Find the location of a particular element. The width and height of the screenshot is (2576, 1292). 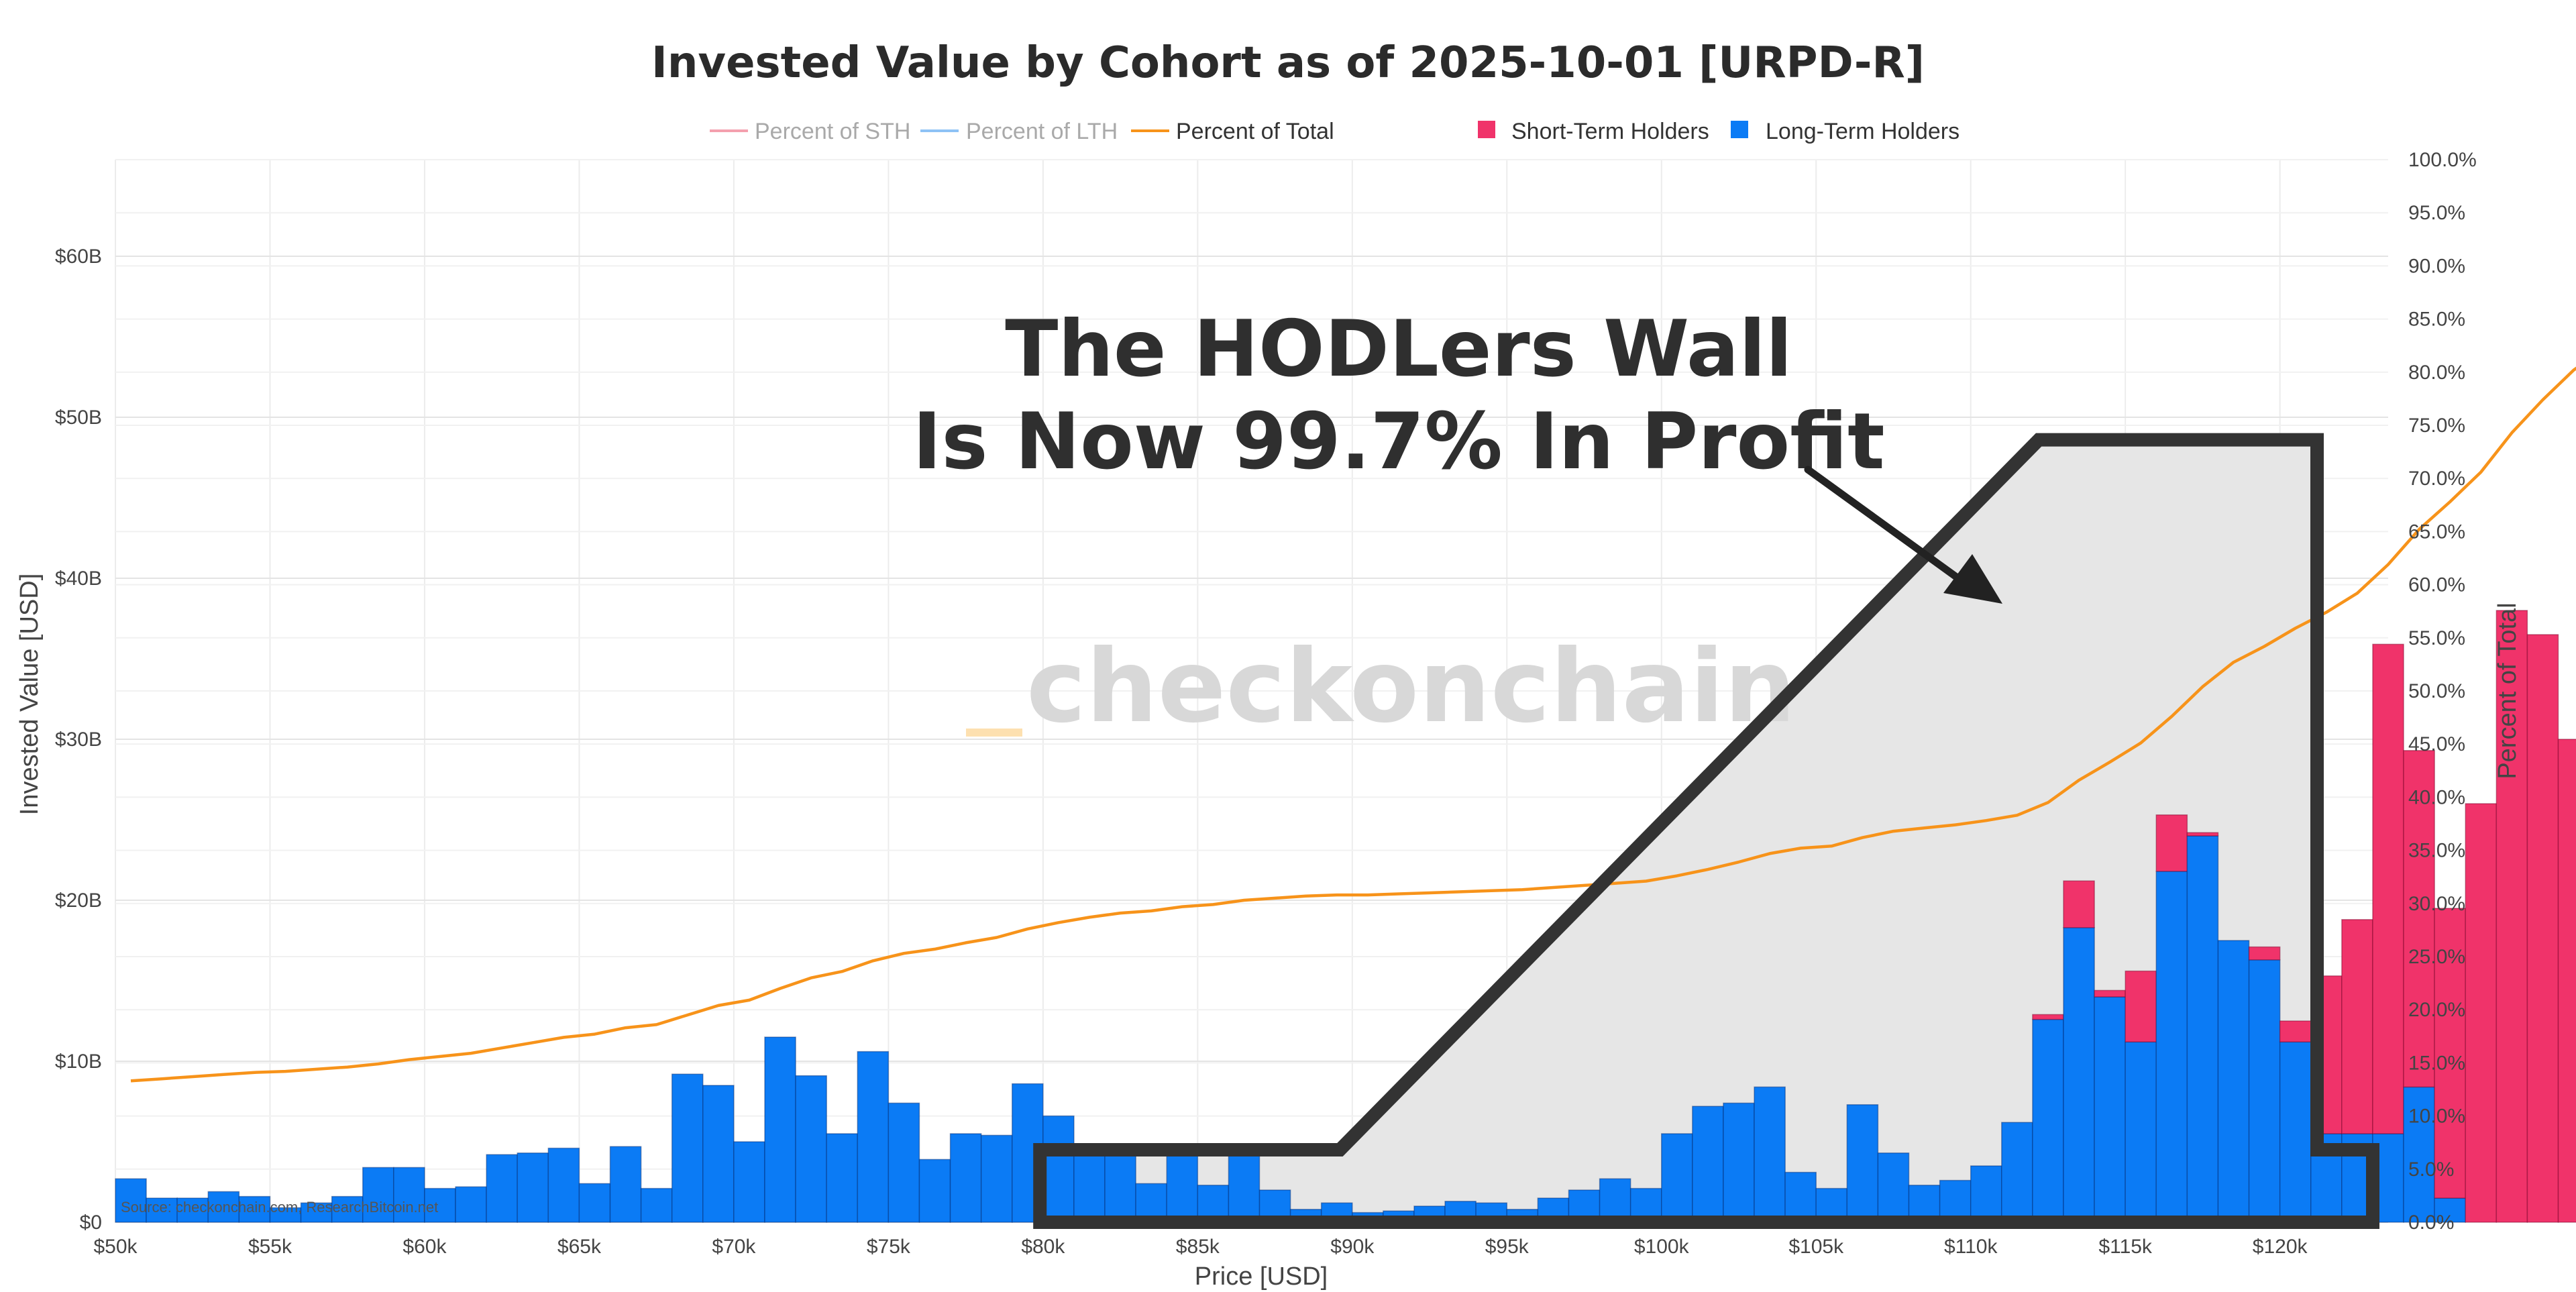

x-tick-label-2: $60k is located at coordinates (424, 1247).